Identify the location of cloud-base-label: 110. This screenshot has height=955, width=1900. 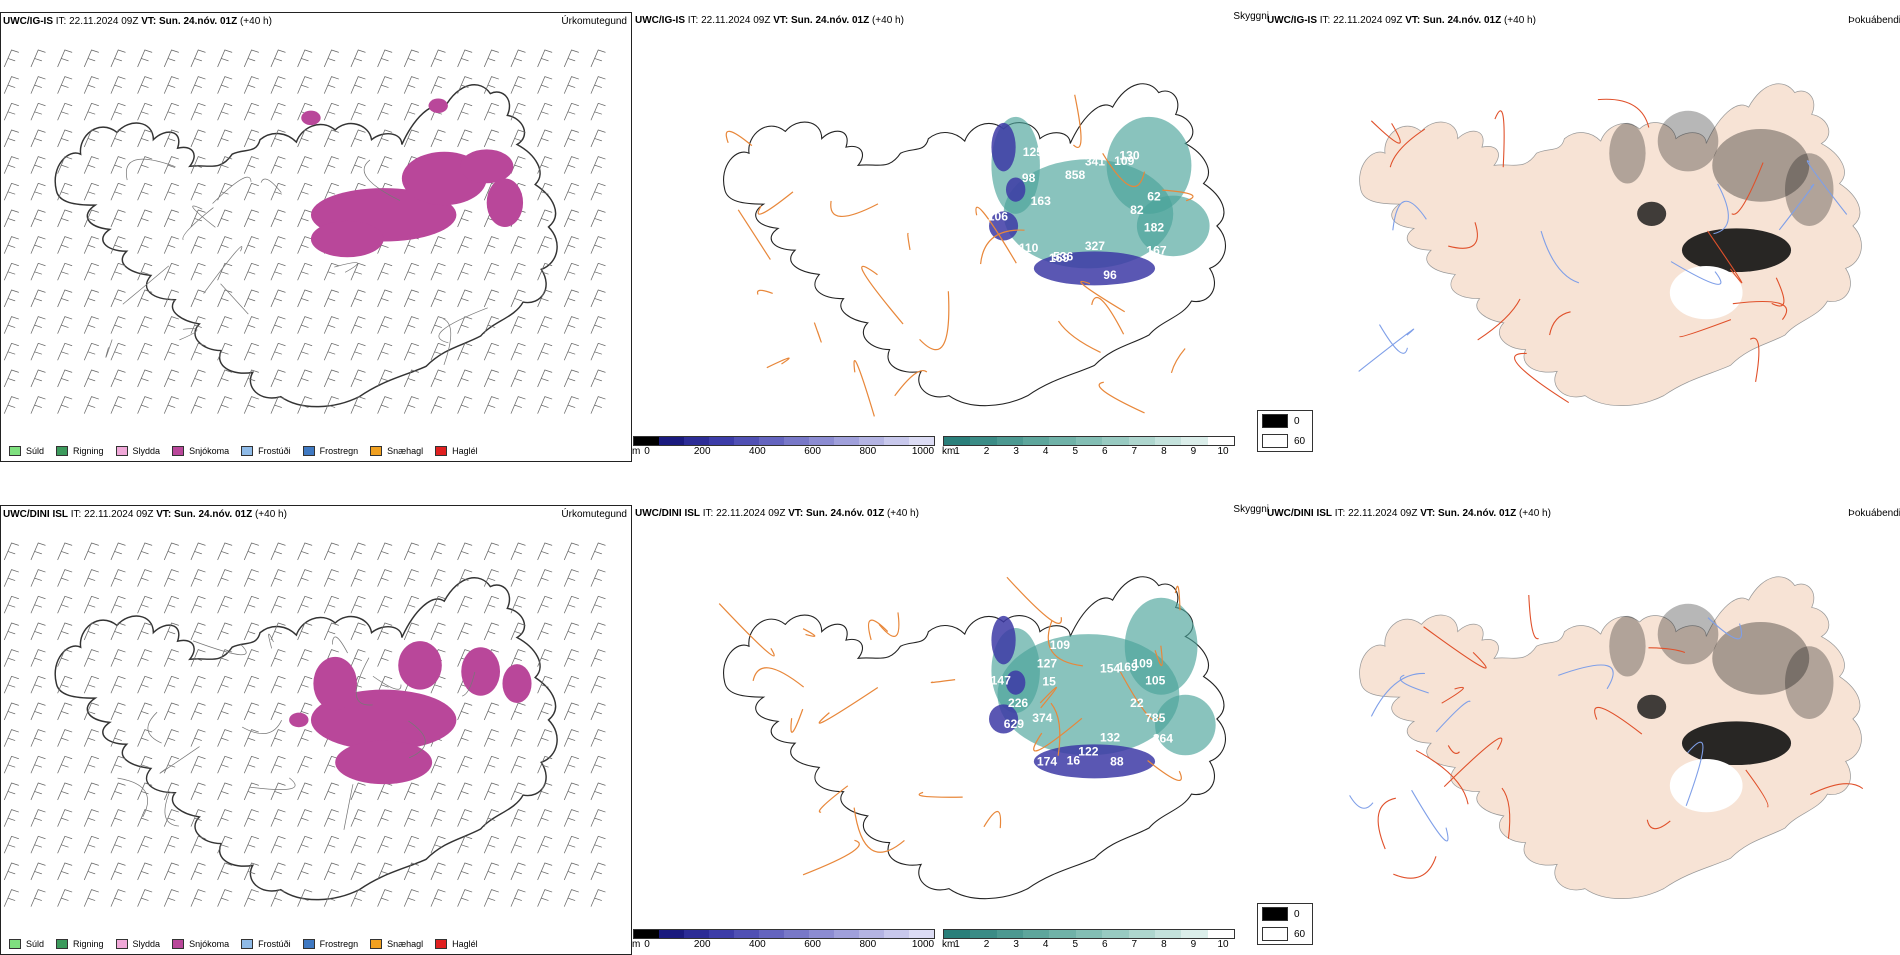
(1029, 248).